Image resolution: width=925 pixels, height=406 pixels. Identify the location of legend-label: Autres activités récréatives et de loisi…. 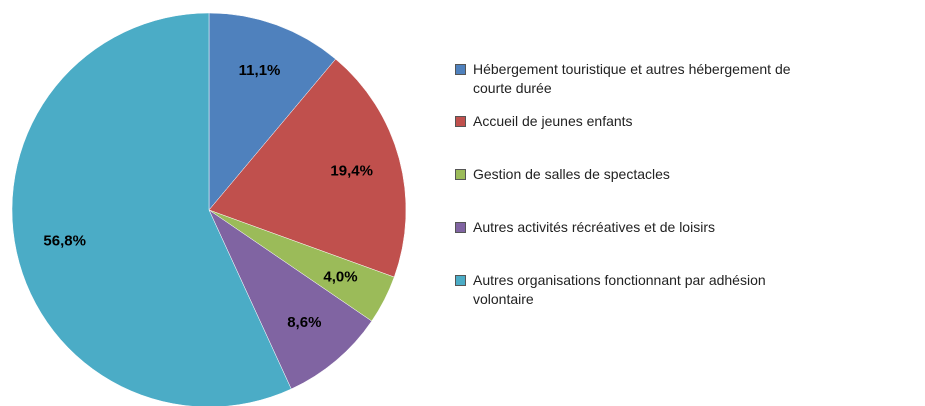
(594, 227).